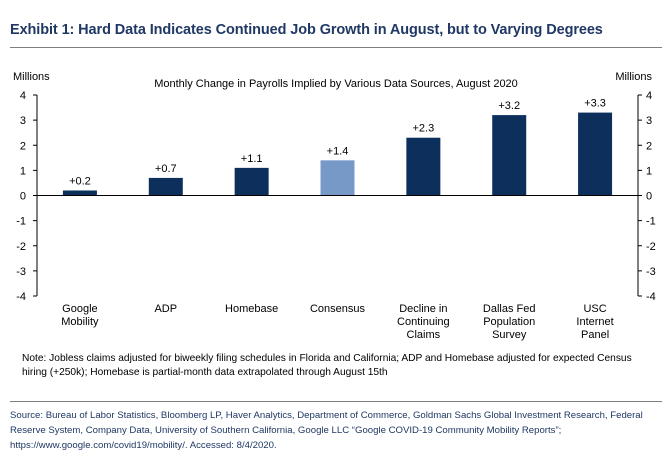 This screenshot has height=464, width=670. I want to click on y-tick-label-left: 1, so click(23, 171).